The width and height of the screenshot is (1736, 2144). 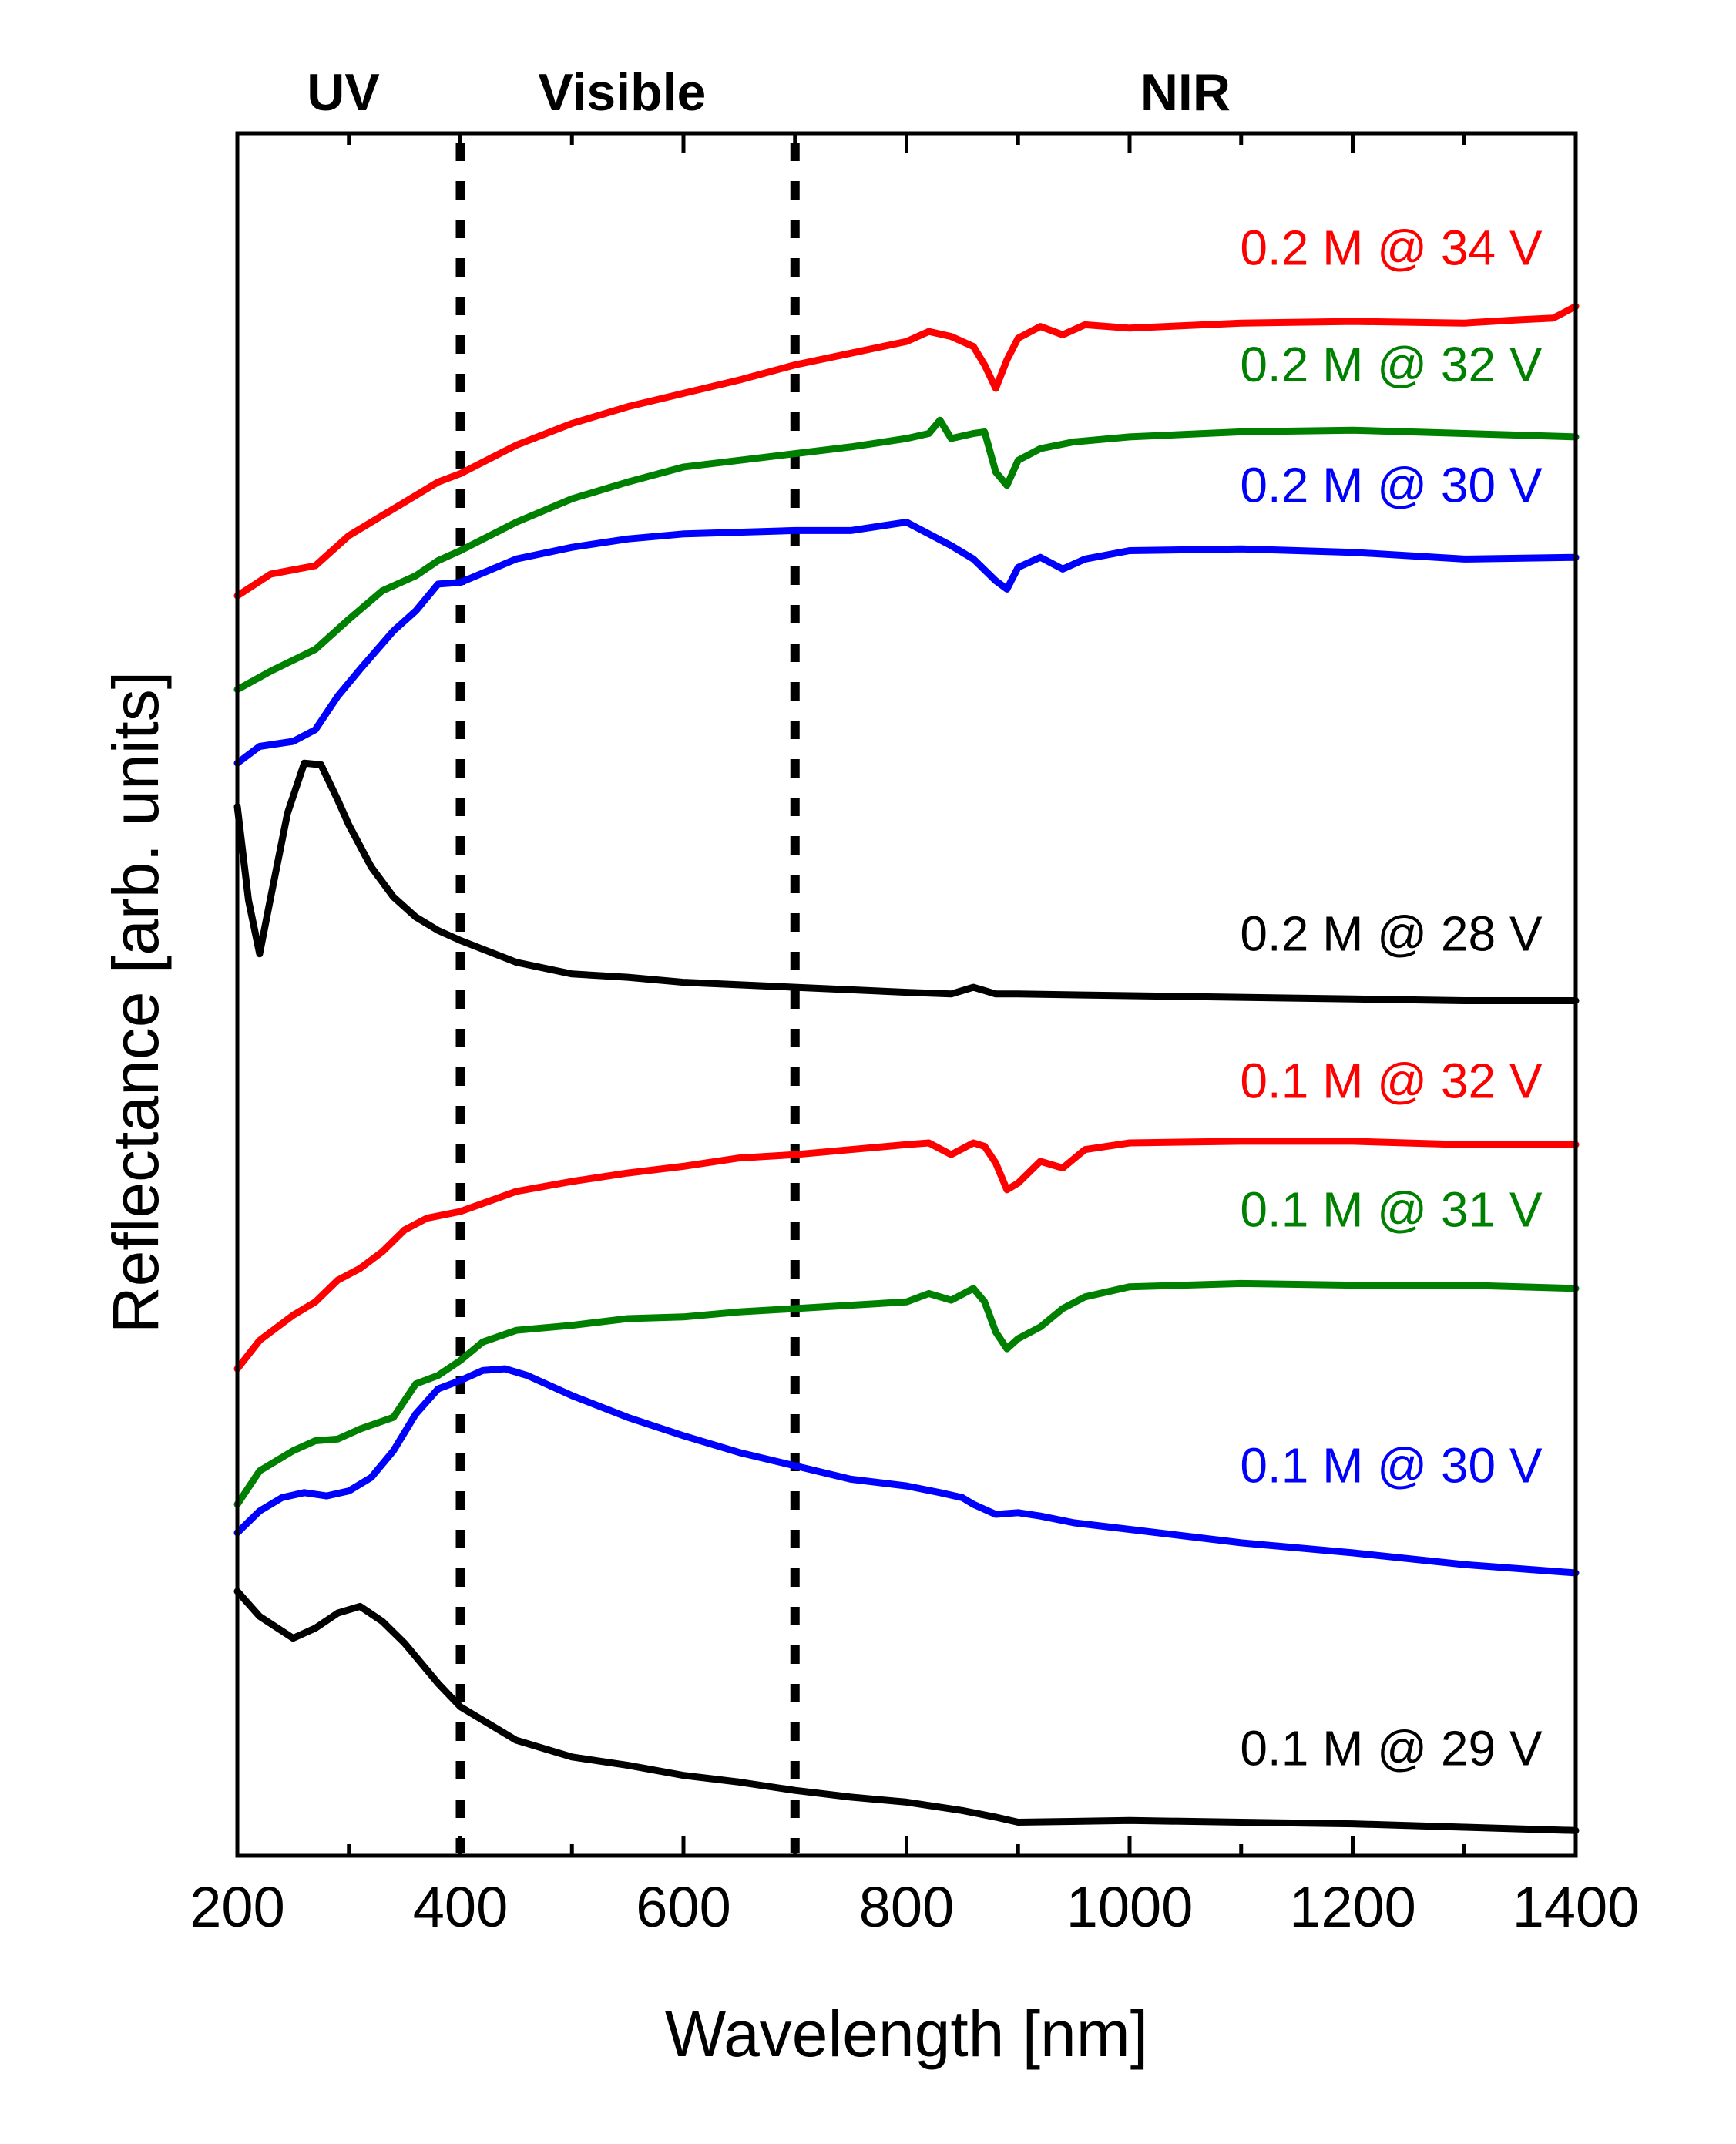 What do you see at coordinates (907, 1907) in the screenshot?
I see `x-tick-label-800: 800` at bounding box center [907, 1907].